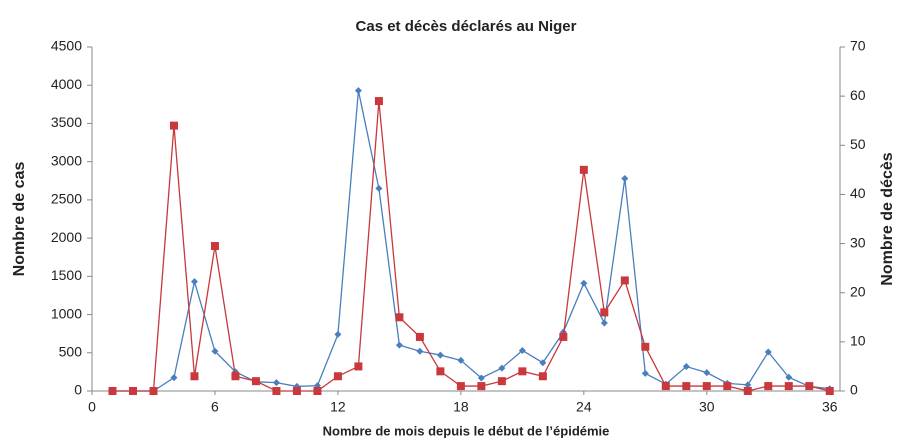 The width and height of the screenshot is (901, 444). What do you see at coordinates (78, 390) in the screenshot?
I see `y-tick-label: 0` at bounding box center [78, 390].